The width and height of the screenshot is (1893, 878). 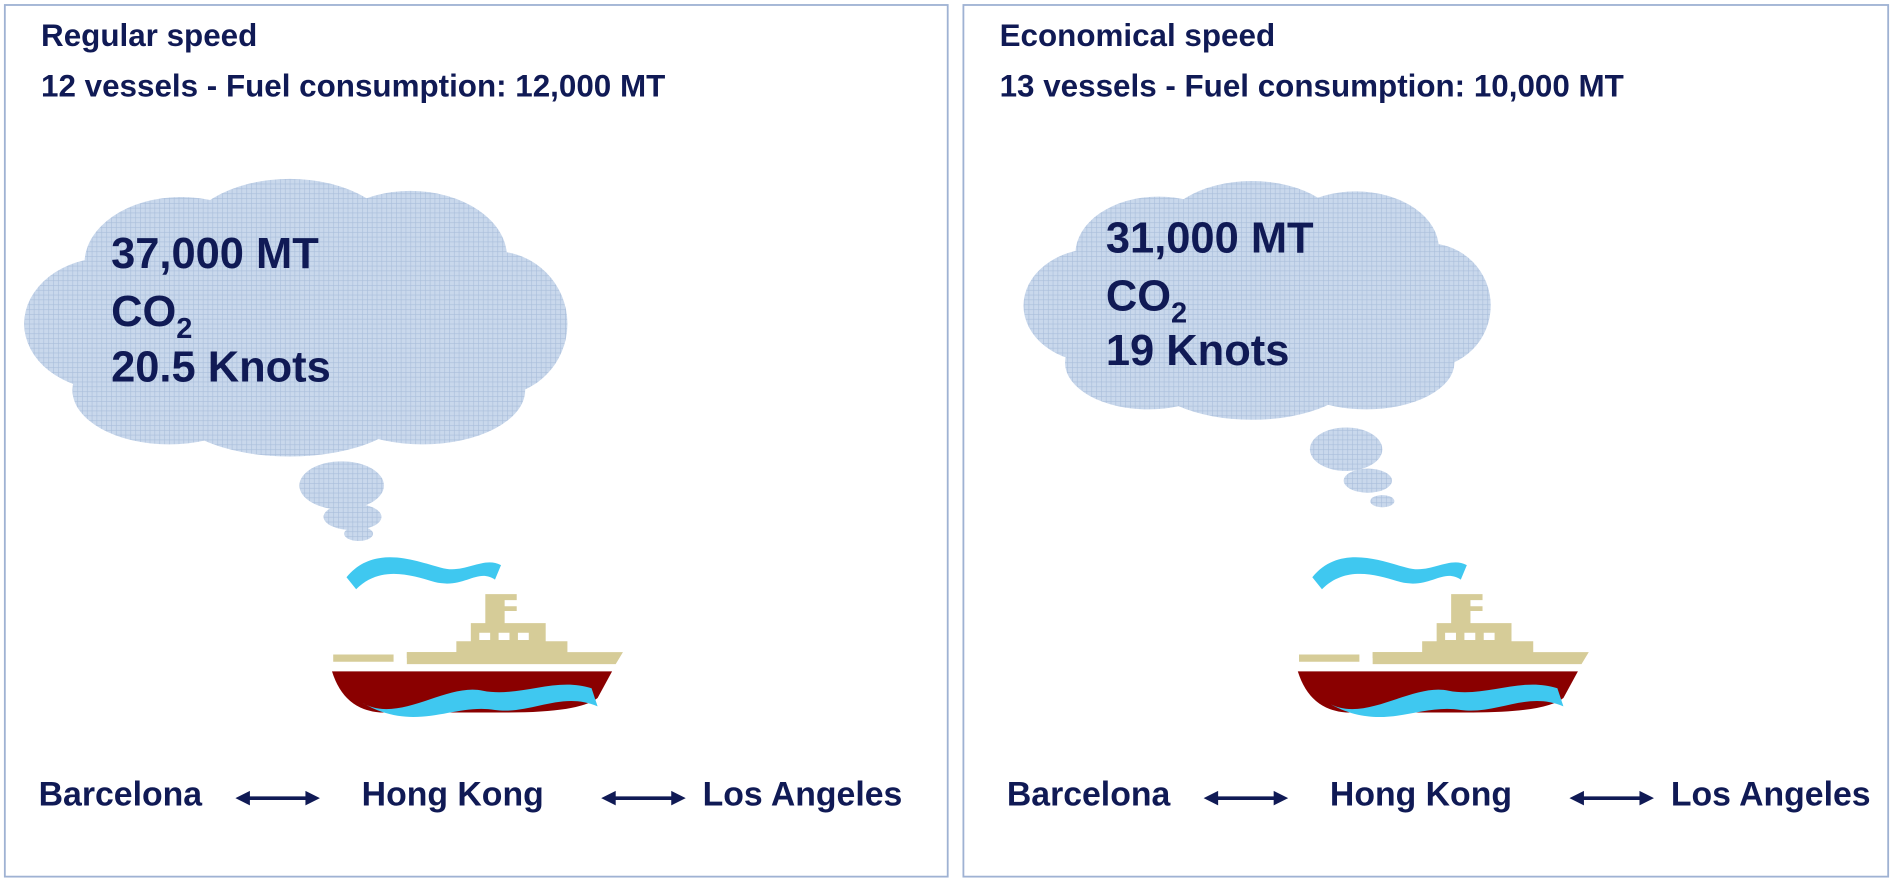 What do you see at coordinates (149, 35) in the screenshot?
I see `panel-title: Regular speed` at bounding box center [149, 35].